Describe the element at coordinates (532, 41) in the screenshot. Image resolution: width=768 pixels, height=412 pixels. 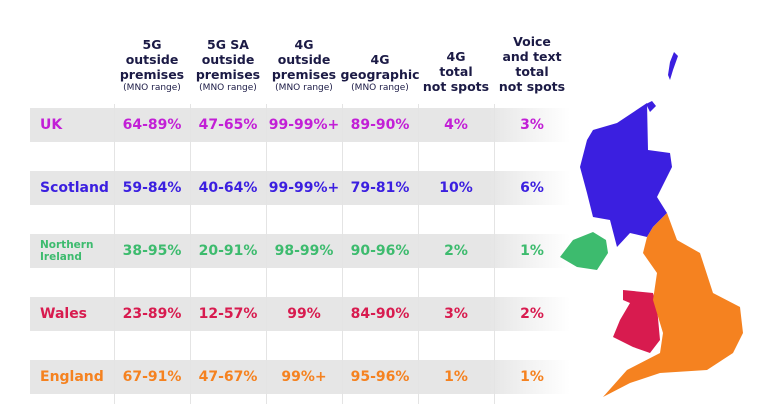
I see `column-header-line: Voice` at that location.